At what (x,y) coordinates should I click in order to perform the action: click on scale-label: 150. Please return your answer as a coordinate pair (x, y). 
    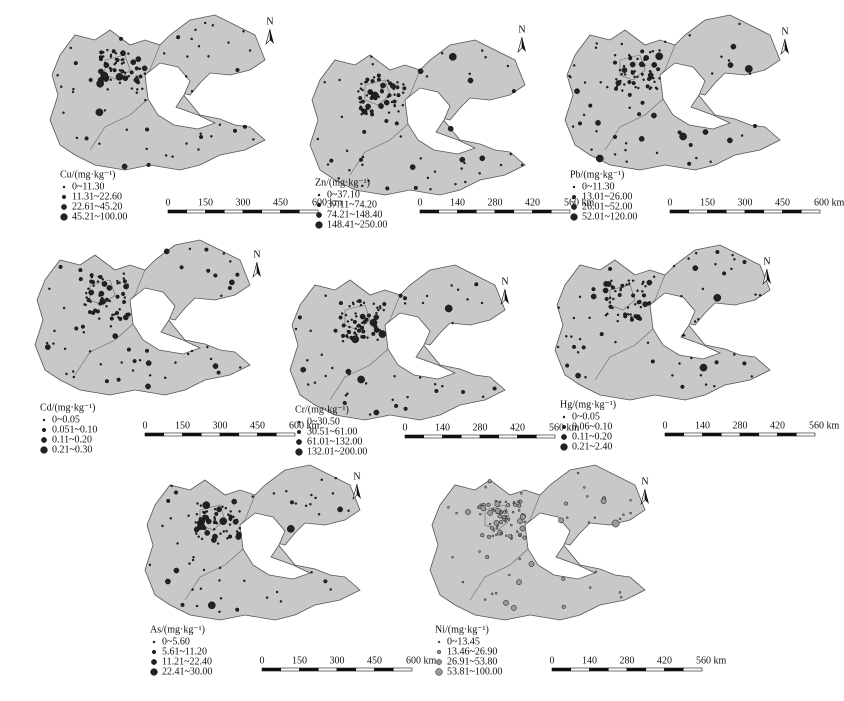
    Looking at the image, I should click on (299, 660).